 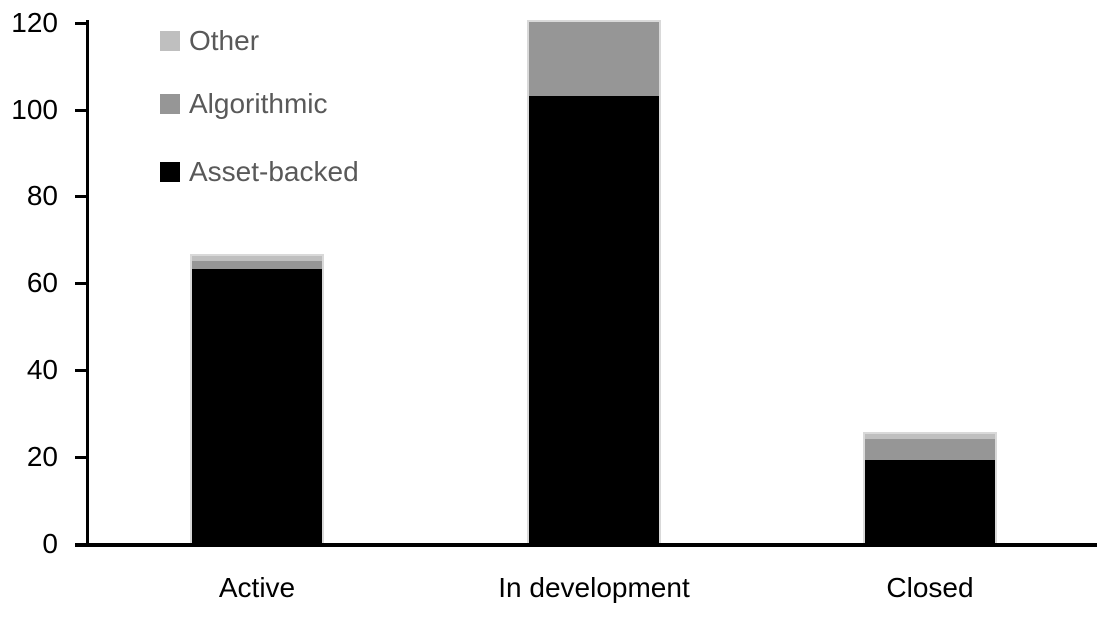 I want to click on y-tick-label-40: 40, so click(x=42, y=370).